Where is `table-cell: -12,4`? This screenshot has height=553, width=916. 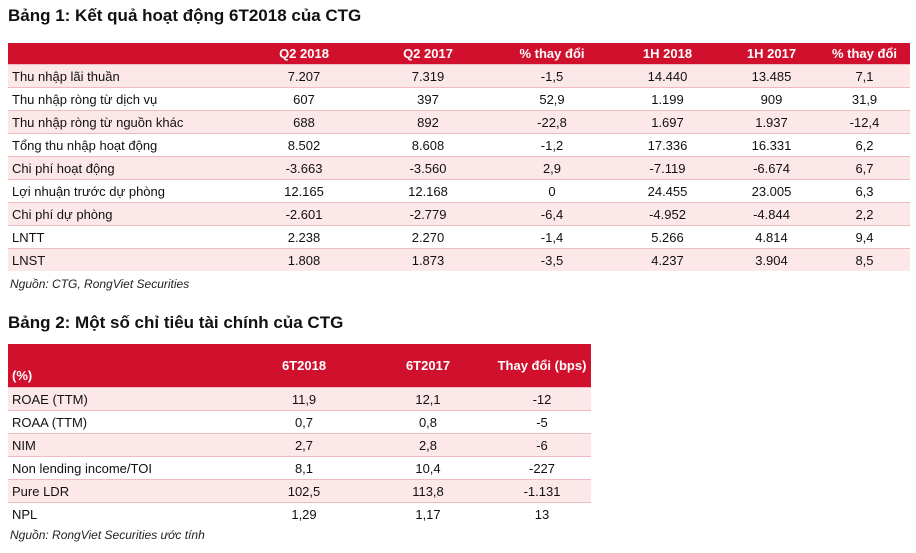
table-cell: -12,4 is located at coordinates (864, 122).